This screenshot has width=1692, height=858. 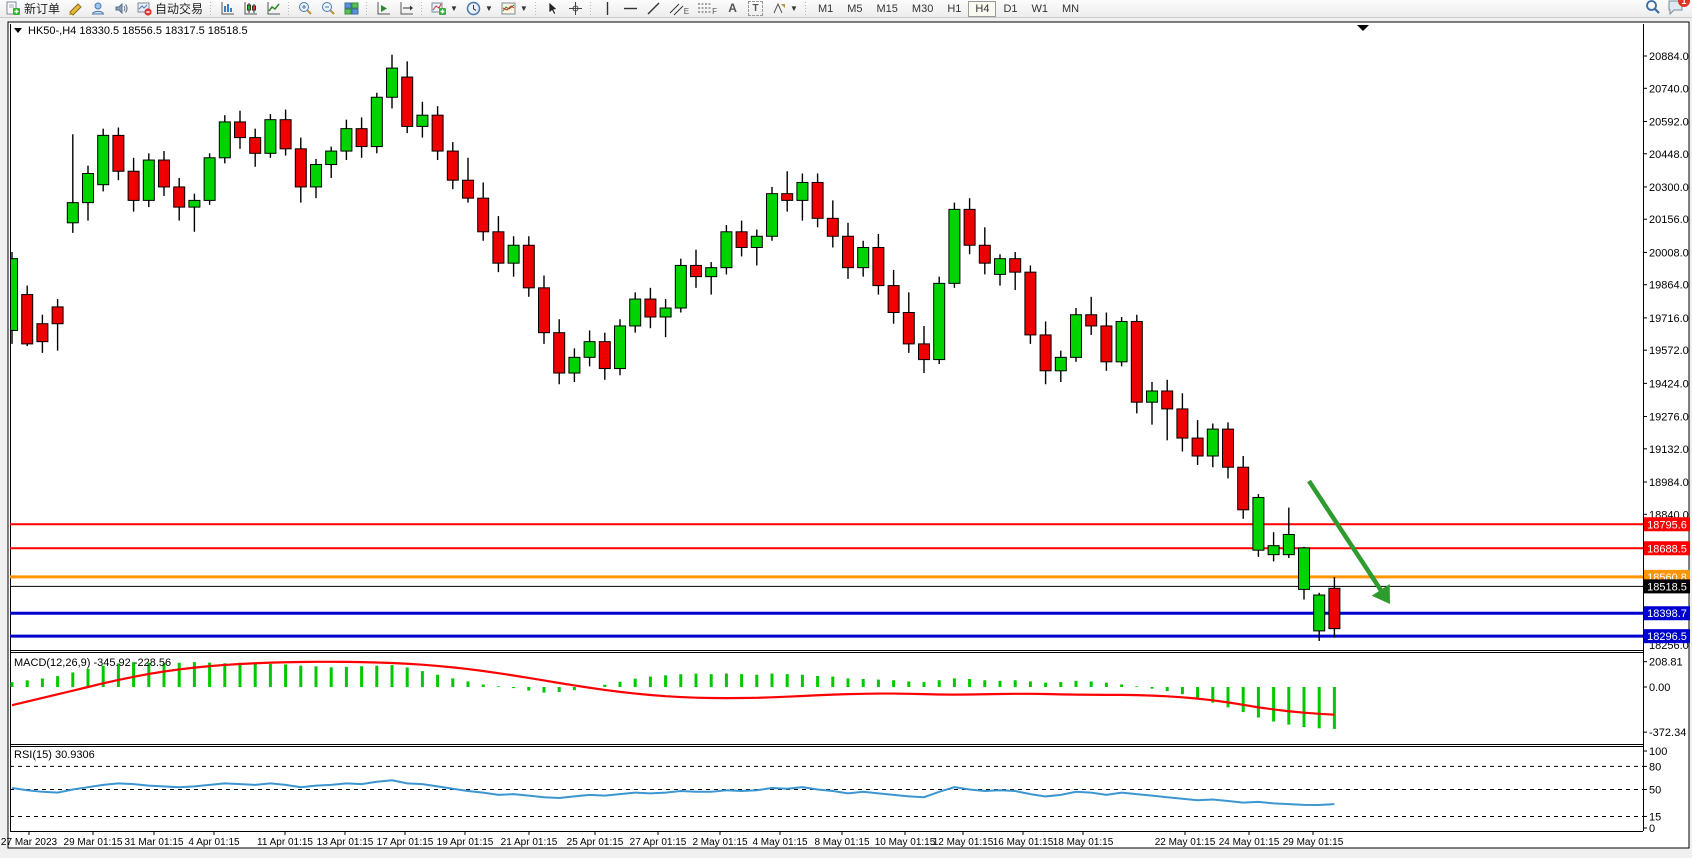 What do you see at coordinates (508, 8) in the screenshot?
I see `templates-icon` at bounding box center [508, 8].